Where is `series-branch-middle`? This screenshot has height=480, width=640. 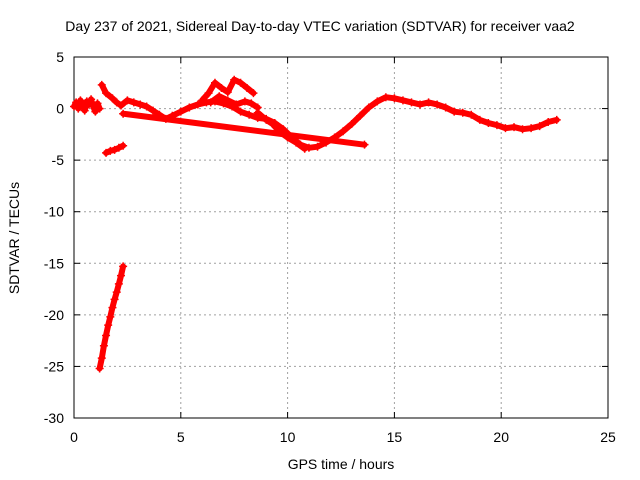
series-branch-middle is located at coordinates (234, 102).